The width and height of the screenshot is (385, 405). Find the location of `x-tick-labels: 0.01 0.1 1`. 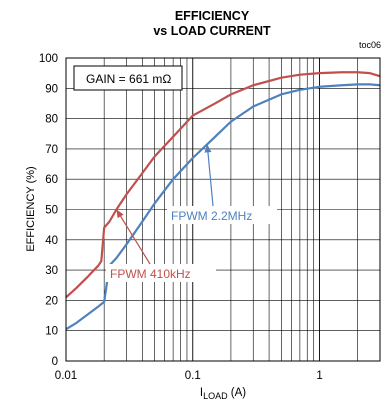

x-tick-labels: 0.01 0.1 1 is located at coordinates (189, 376).